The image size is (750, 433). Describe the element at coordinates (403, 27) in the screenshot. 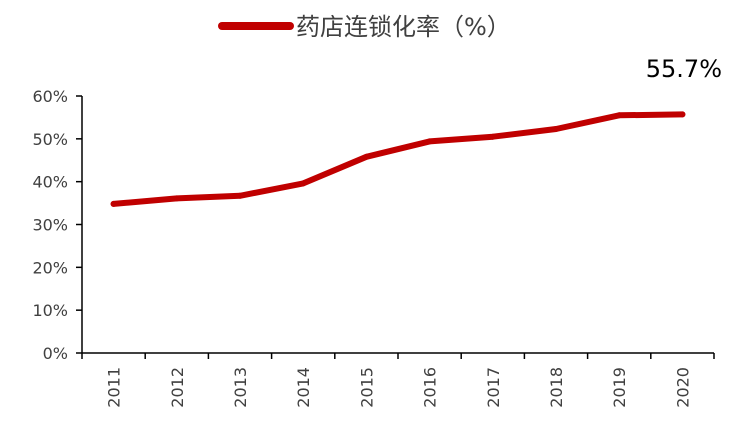

I see `legend-label: 药店连锁化率（%）` at that location.